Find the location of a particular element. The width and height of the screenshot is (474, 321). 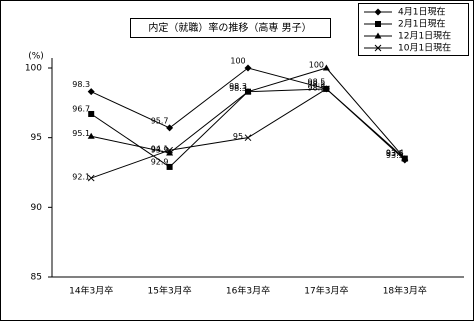

data-label: 95.7 is located at coordinates (160, 120).